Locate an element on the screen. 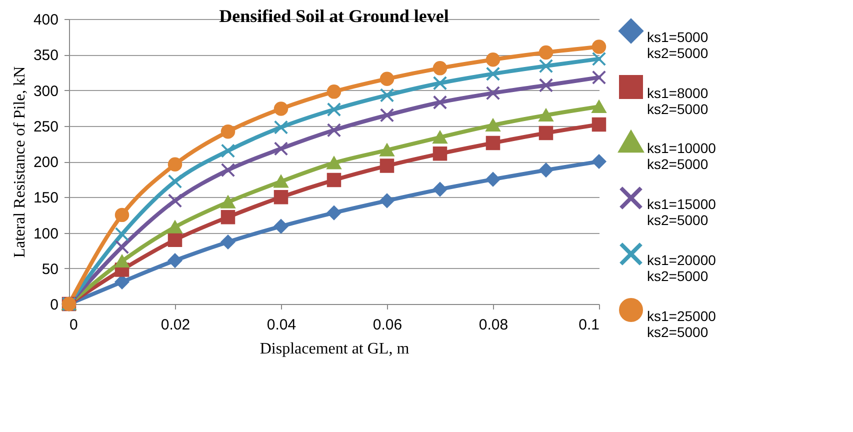  x-axis-title: Displacement at GL, m is located at coordinates (335, 349).